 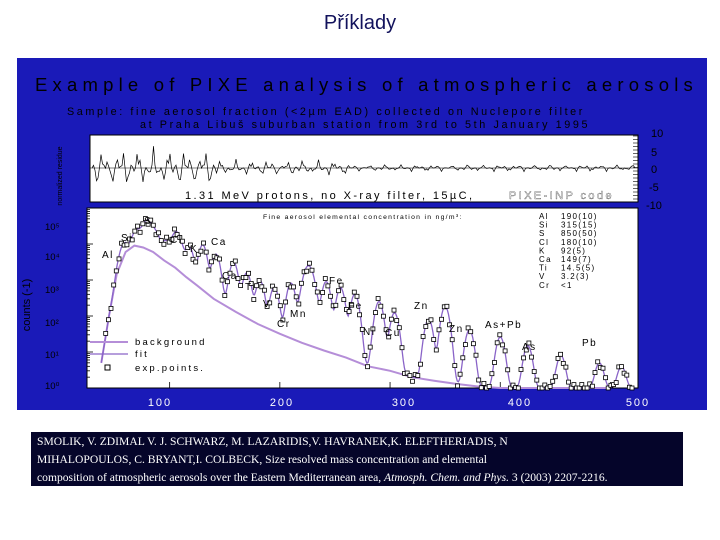 I want to click on peak-label-mn: Mn, so click(x=298, y=314).